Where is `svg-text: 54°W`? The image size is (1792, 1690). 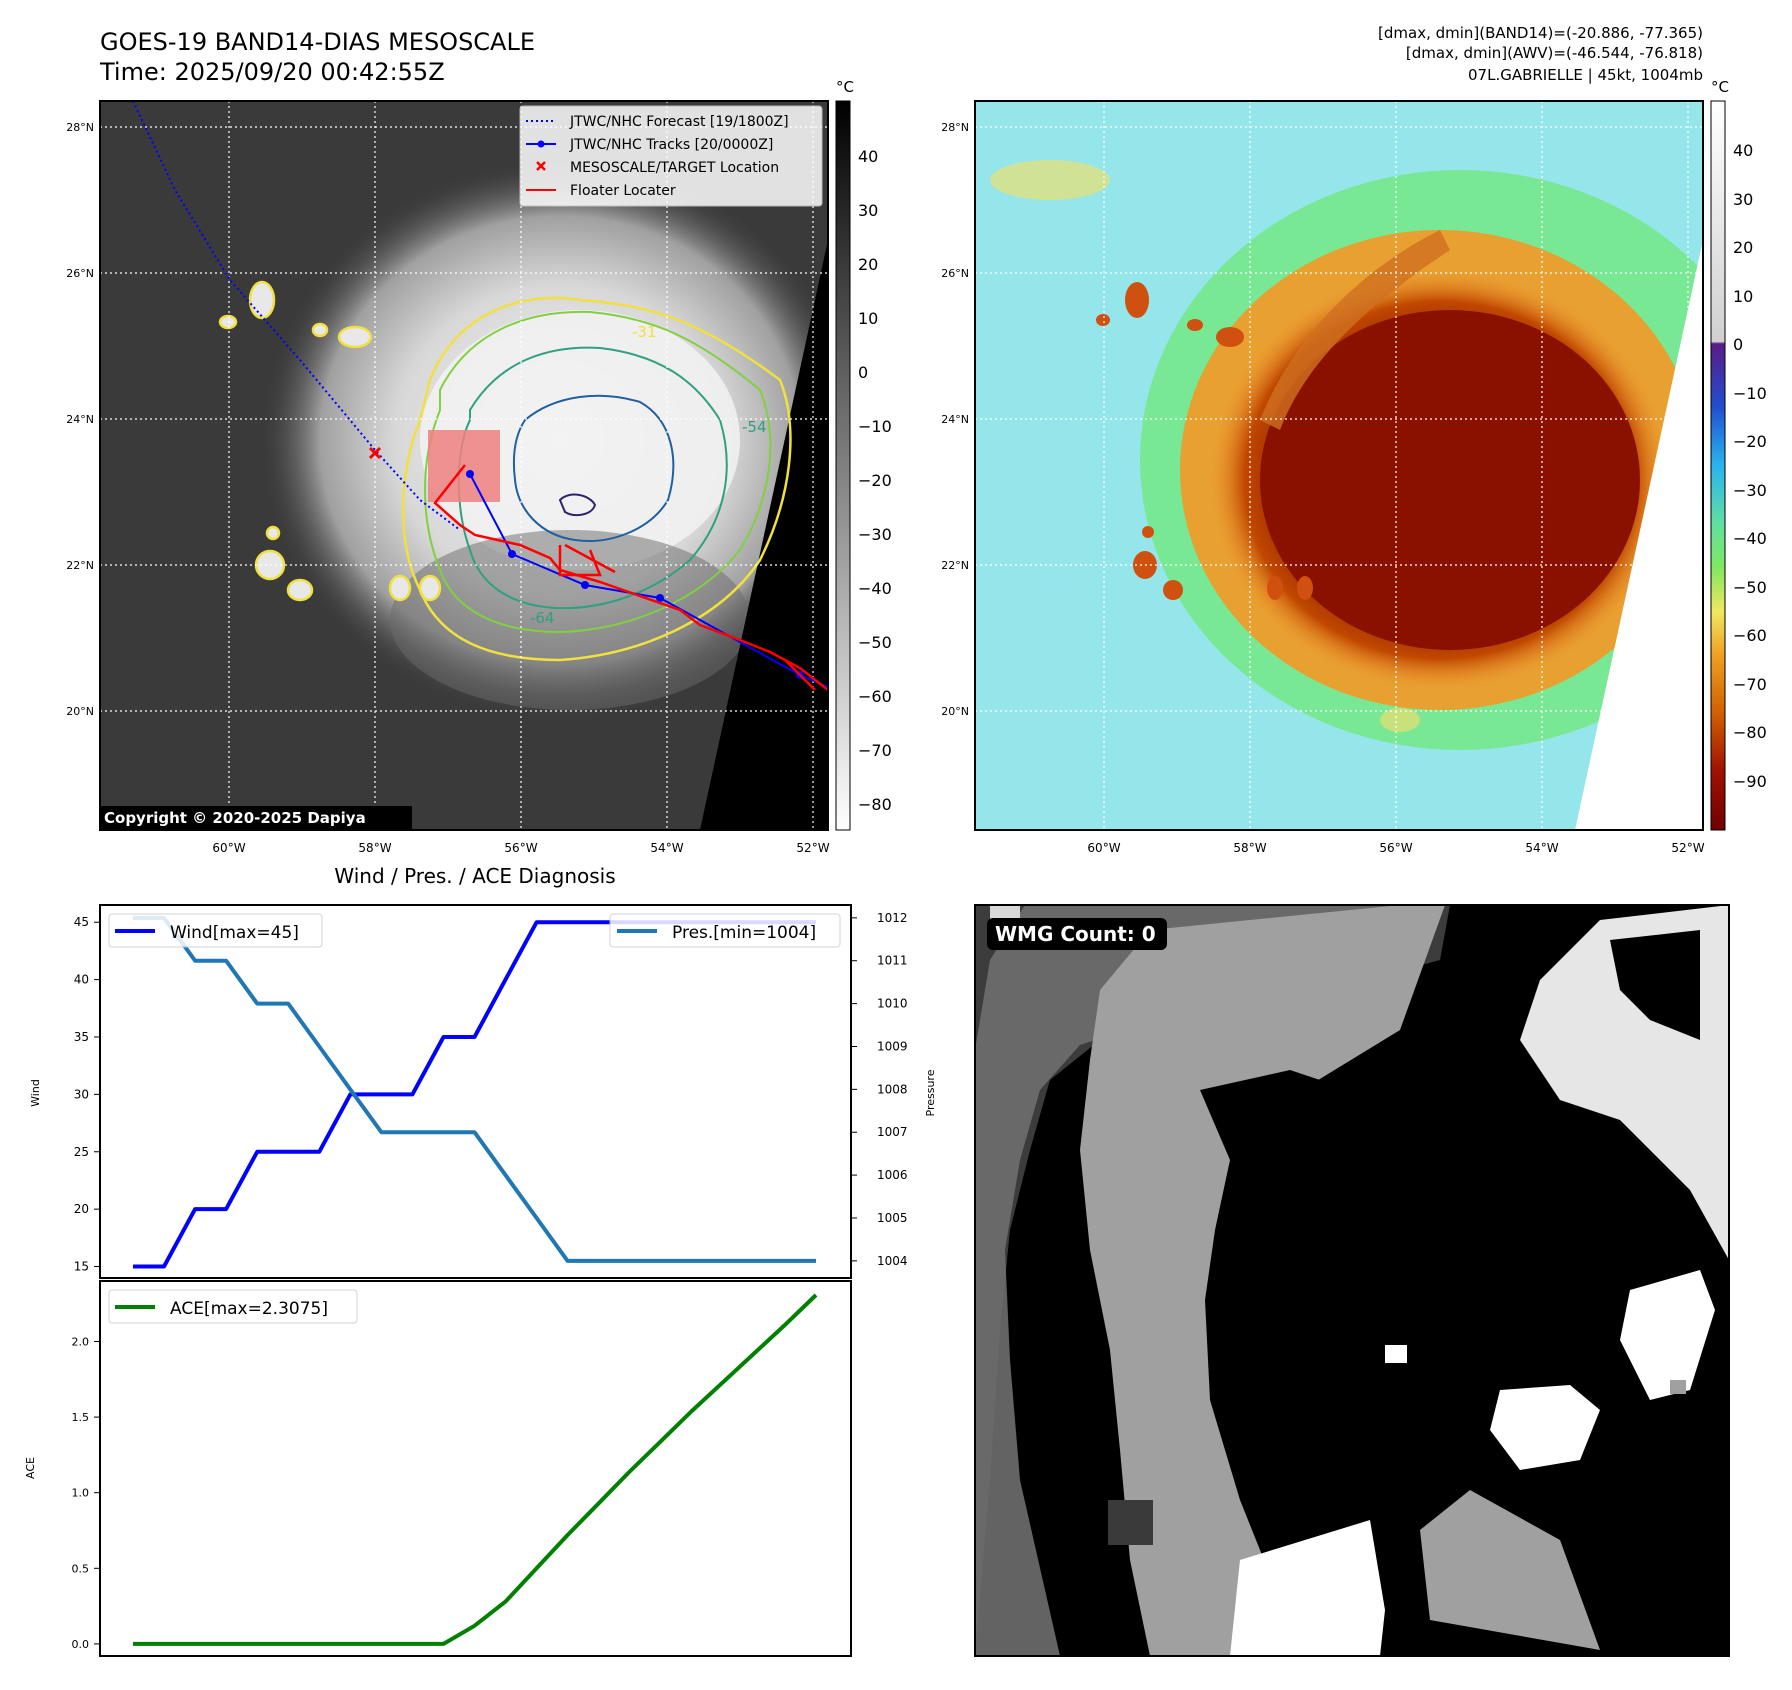
svg-text: 54°W is located at coordinates (1541, 848).